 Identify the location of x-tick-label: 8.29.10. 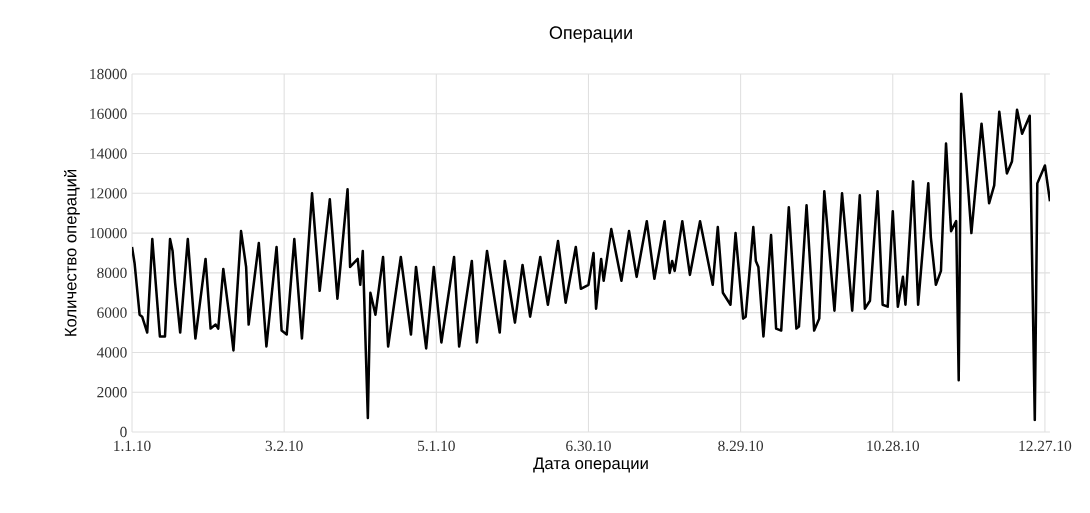
(741, 446).